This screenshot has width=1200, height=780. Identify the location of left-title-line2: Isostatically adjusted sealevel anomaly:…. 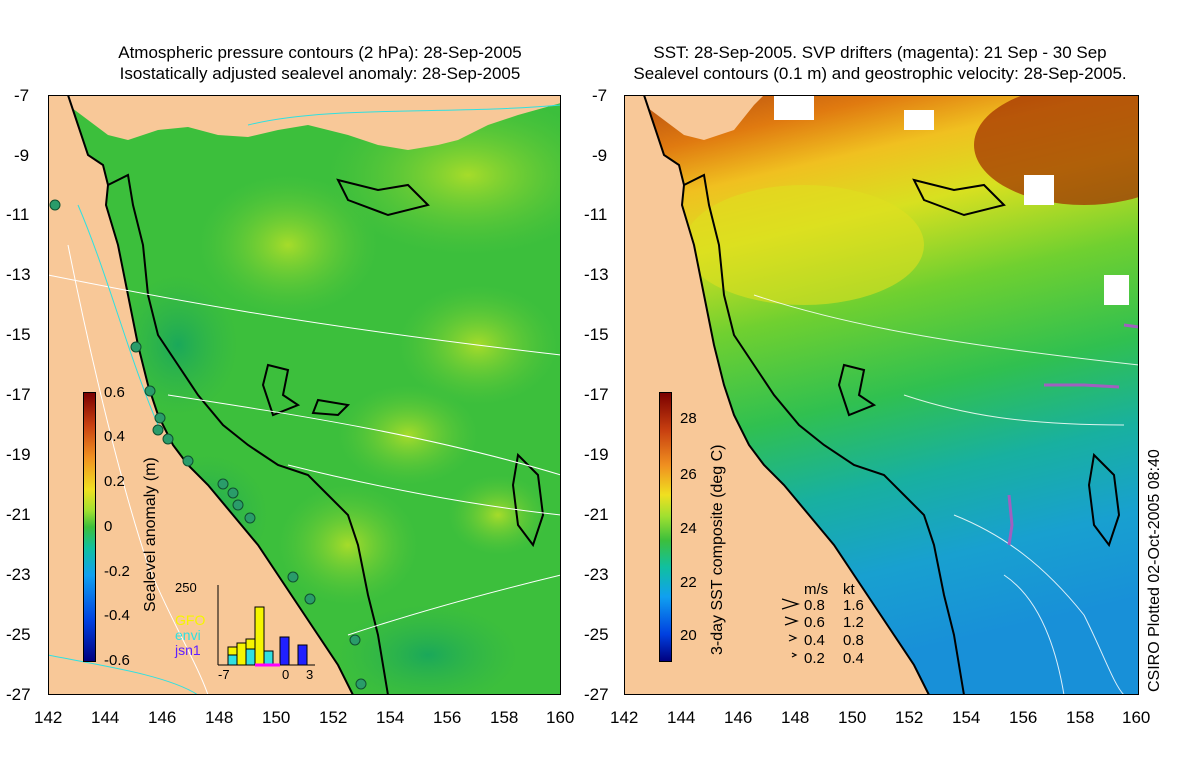
(320, 73).